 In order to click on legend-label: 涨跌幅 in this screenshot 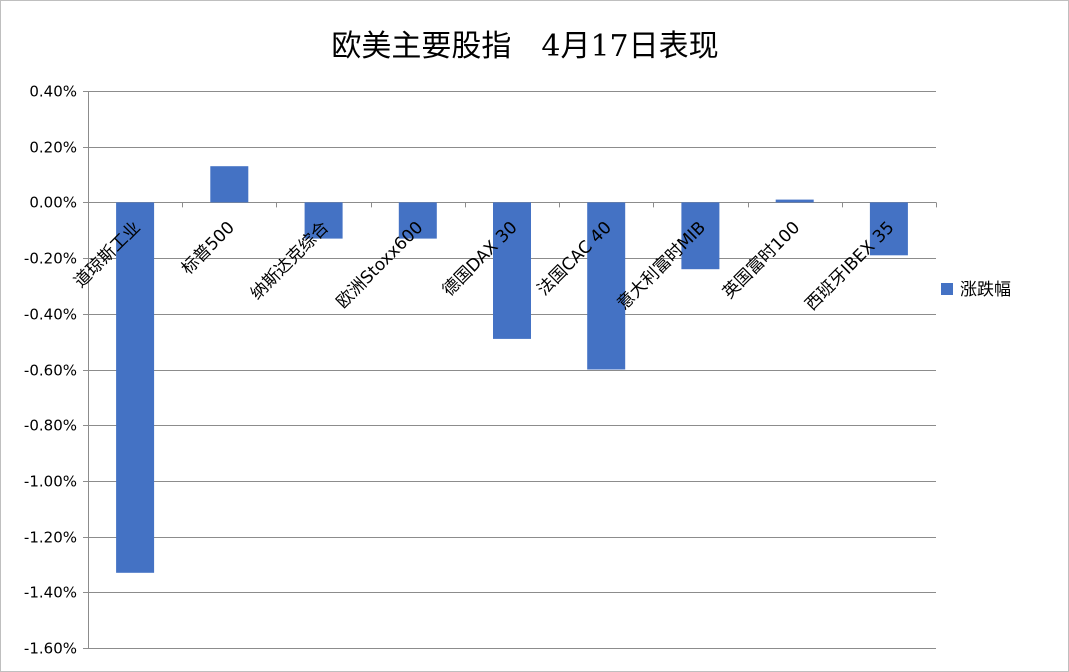, I will do `click(985, 290)`.